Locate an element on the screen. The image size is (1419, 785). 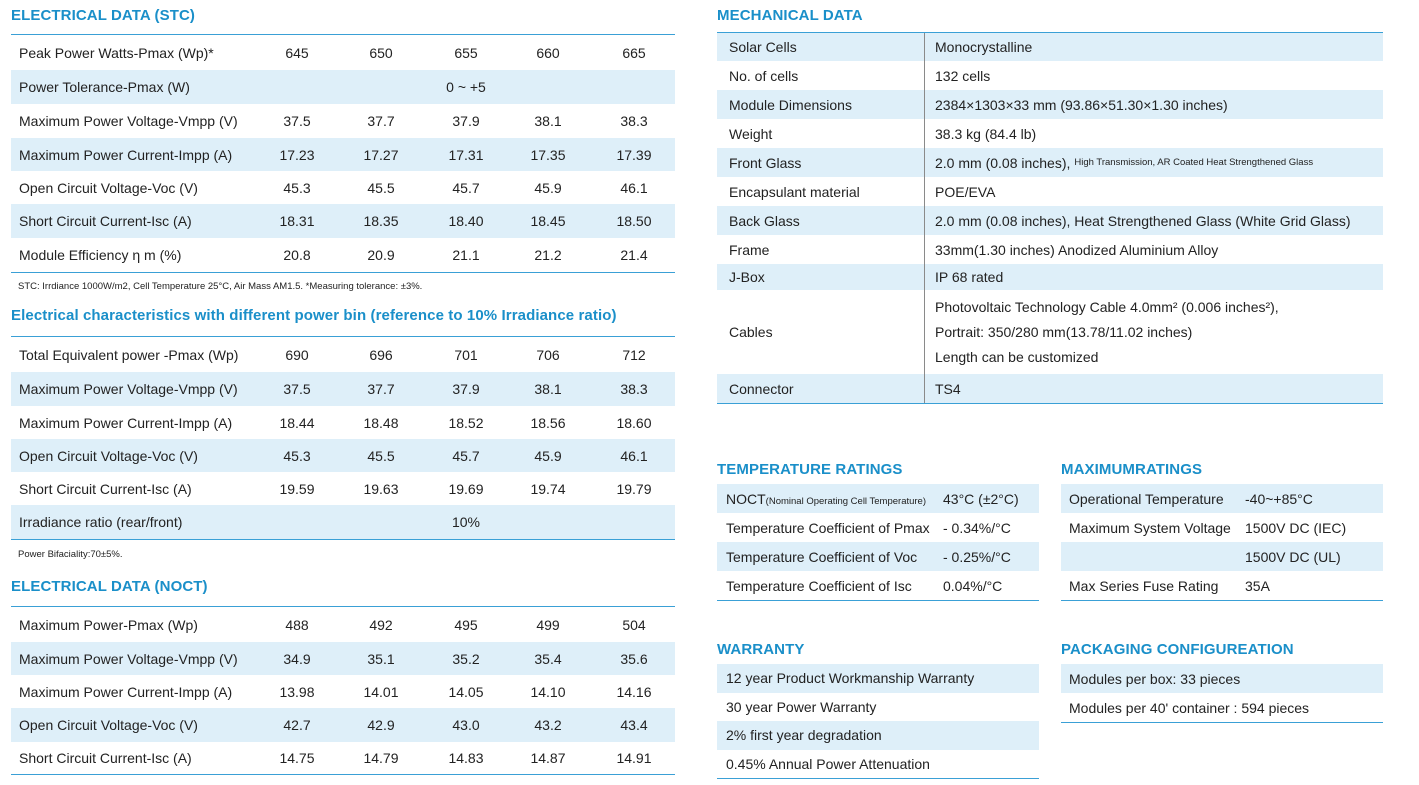
value-cell: 14.05 is located at coordinates (466, 691).